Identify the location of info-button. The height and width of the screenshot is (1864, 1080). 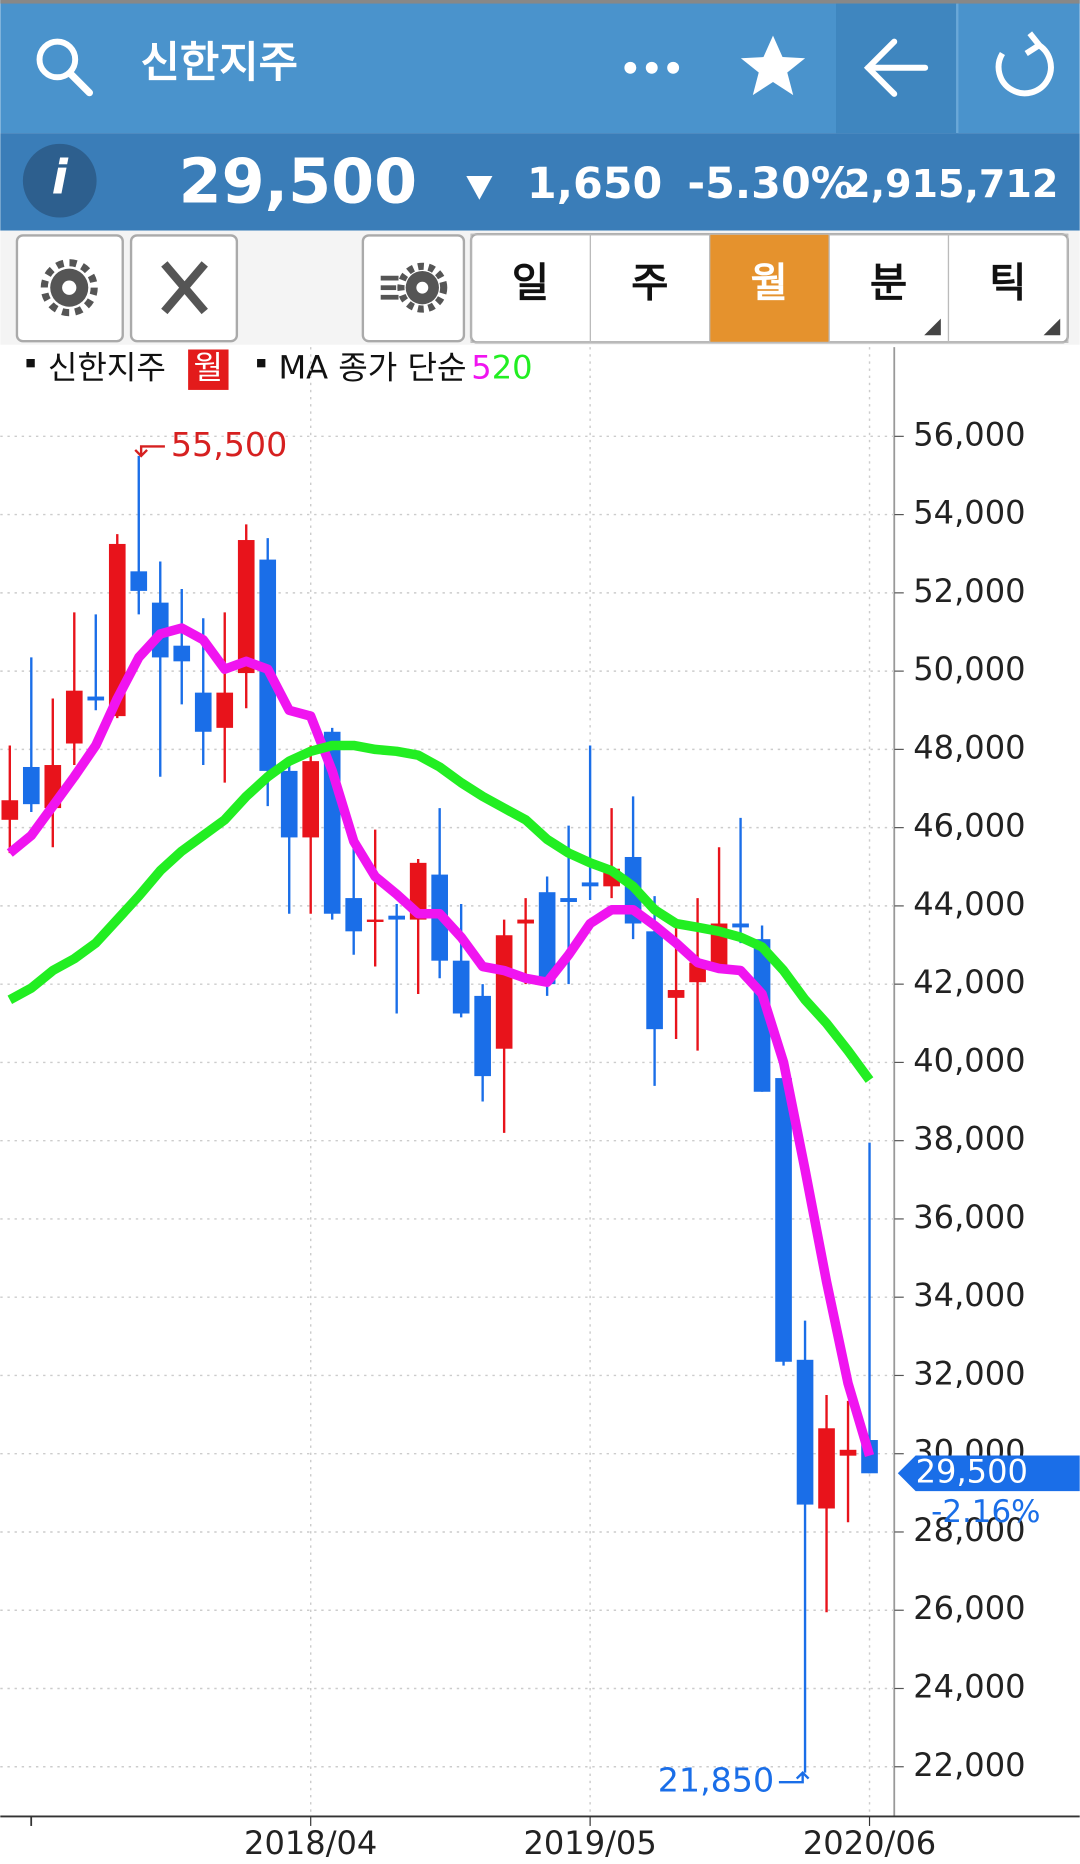
(59, 180).